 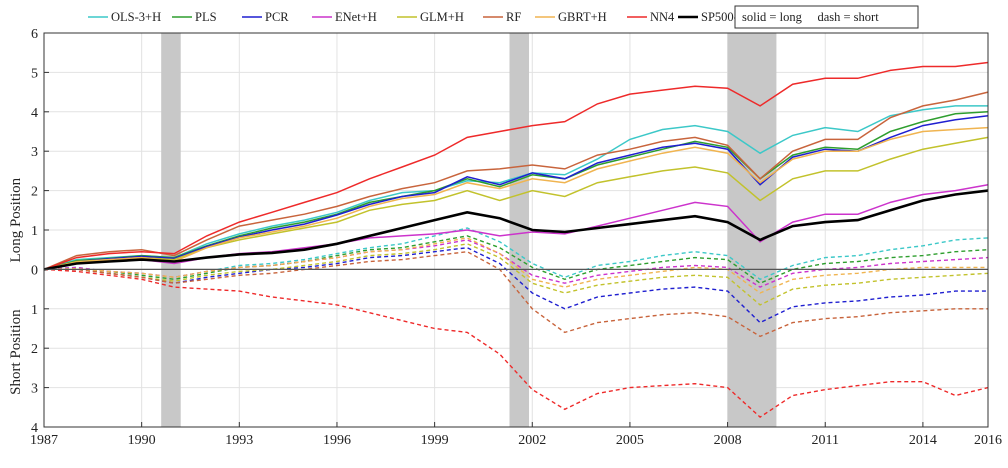 What do you see at coordinates (532, 440) in the screenshot?
I see `x-tick-label: 2002` at bounding box center [532, 440].